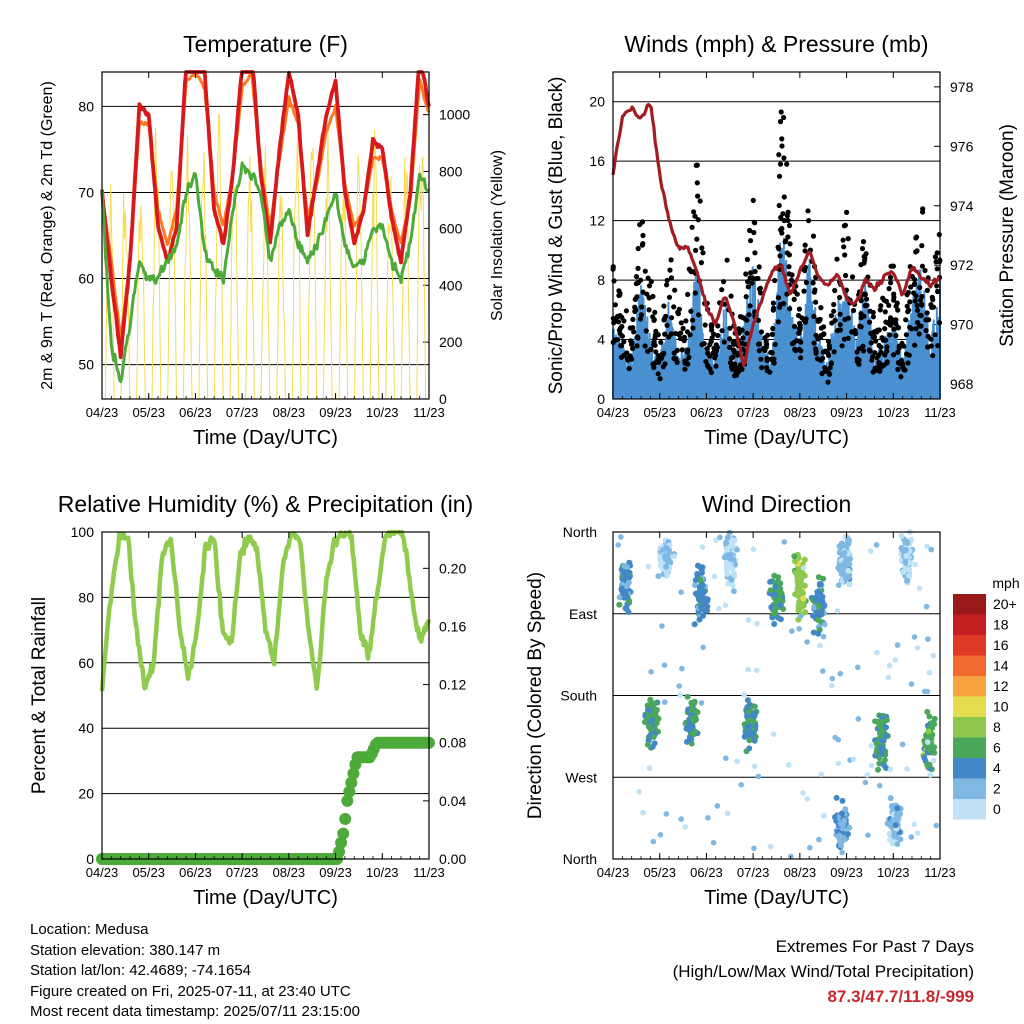  I want to click on x-tick-label: 05/23, so click(659, 872).